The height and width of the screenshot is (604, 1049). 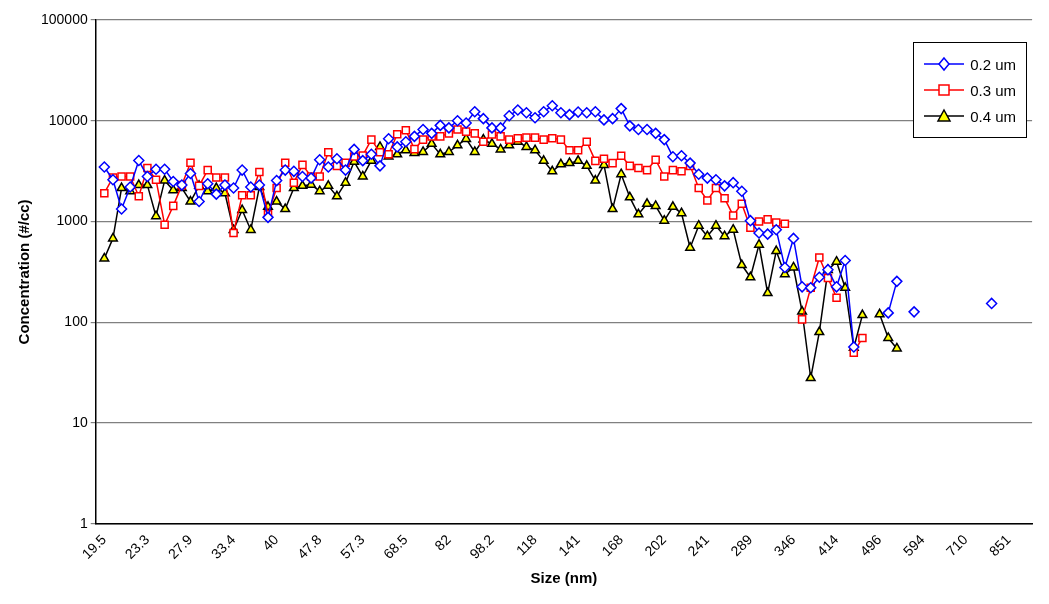 I want to click on x-tick-label: 594, so click(x=913, y=545).